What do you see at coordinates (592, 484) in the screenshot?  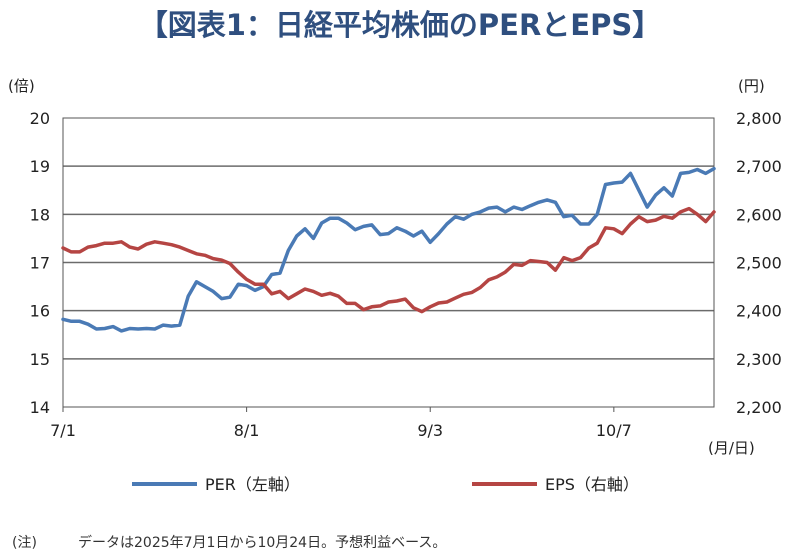 I see `legend-label-eps: EPS（右軸）` at bounding box center [592, 484].